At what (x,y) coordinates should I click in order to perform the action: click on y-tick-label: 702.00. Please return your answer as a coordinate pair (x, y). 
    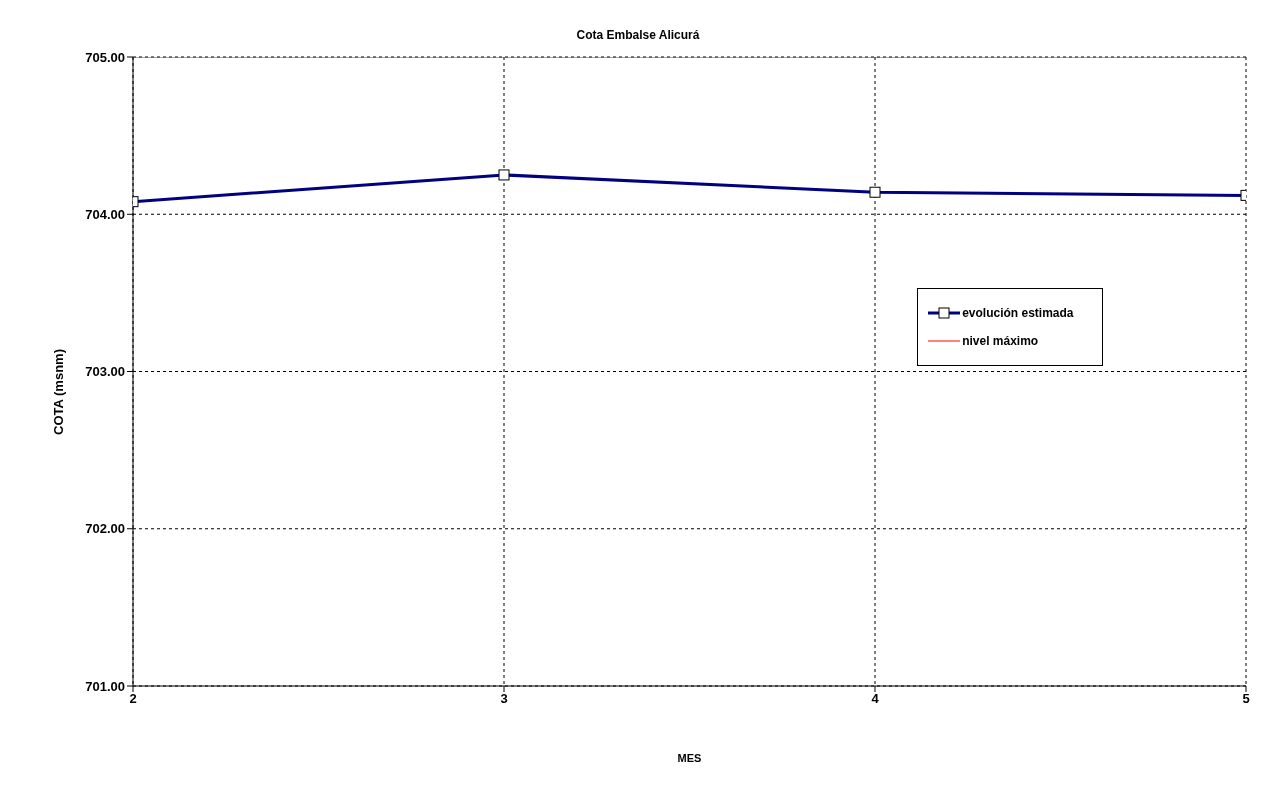
    Looking at the image, I should click on (105, 529).